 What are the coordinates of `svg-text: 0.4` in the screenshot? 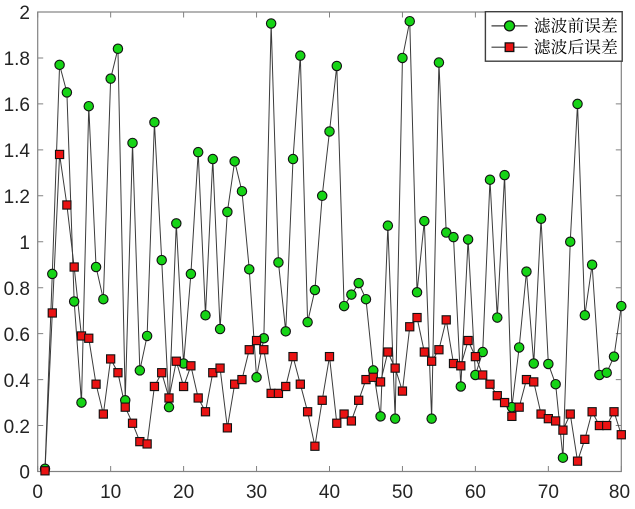 It's located at (17, 381).